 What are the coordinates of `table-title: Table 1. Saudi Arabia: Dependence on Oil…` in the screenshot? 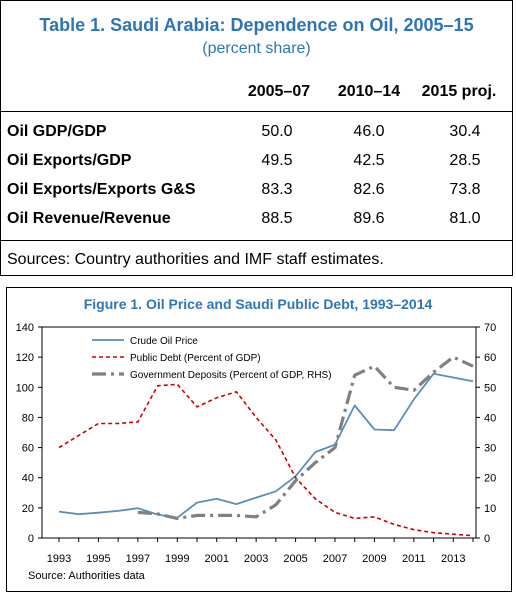 It's located at (256, 25).